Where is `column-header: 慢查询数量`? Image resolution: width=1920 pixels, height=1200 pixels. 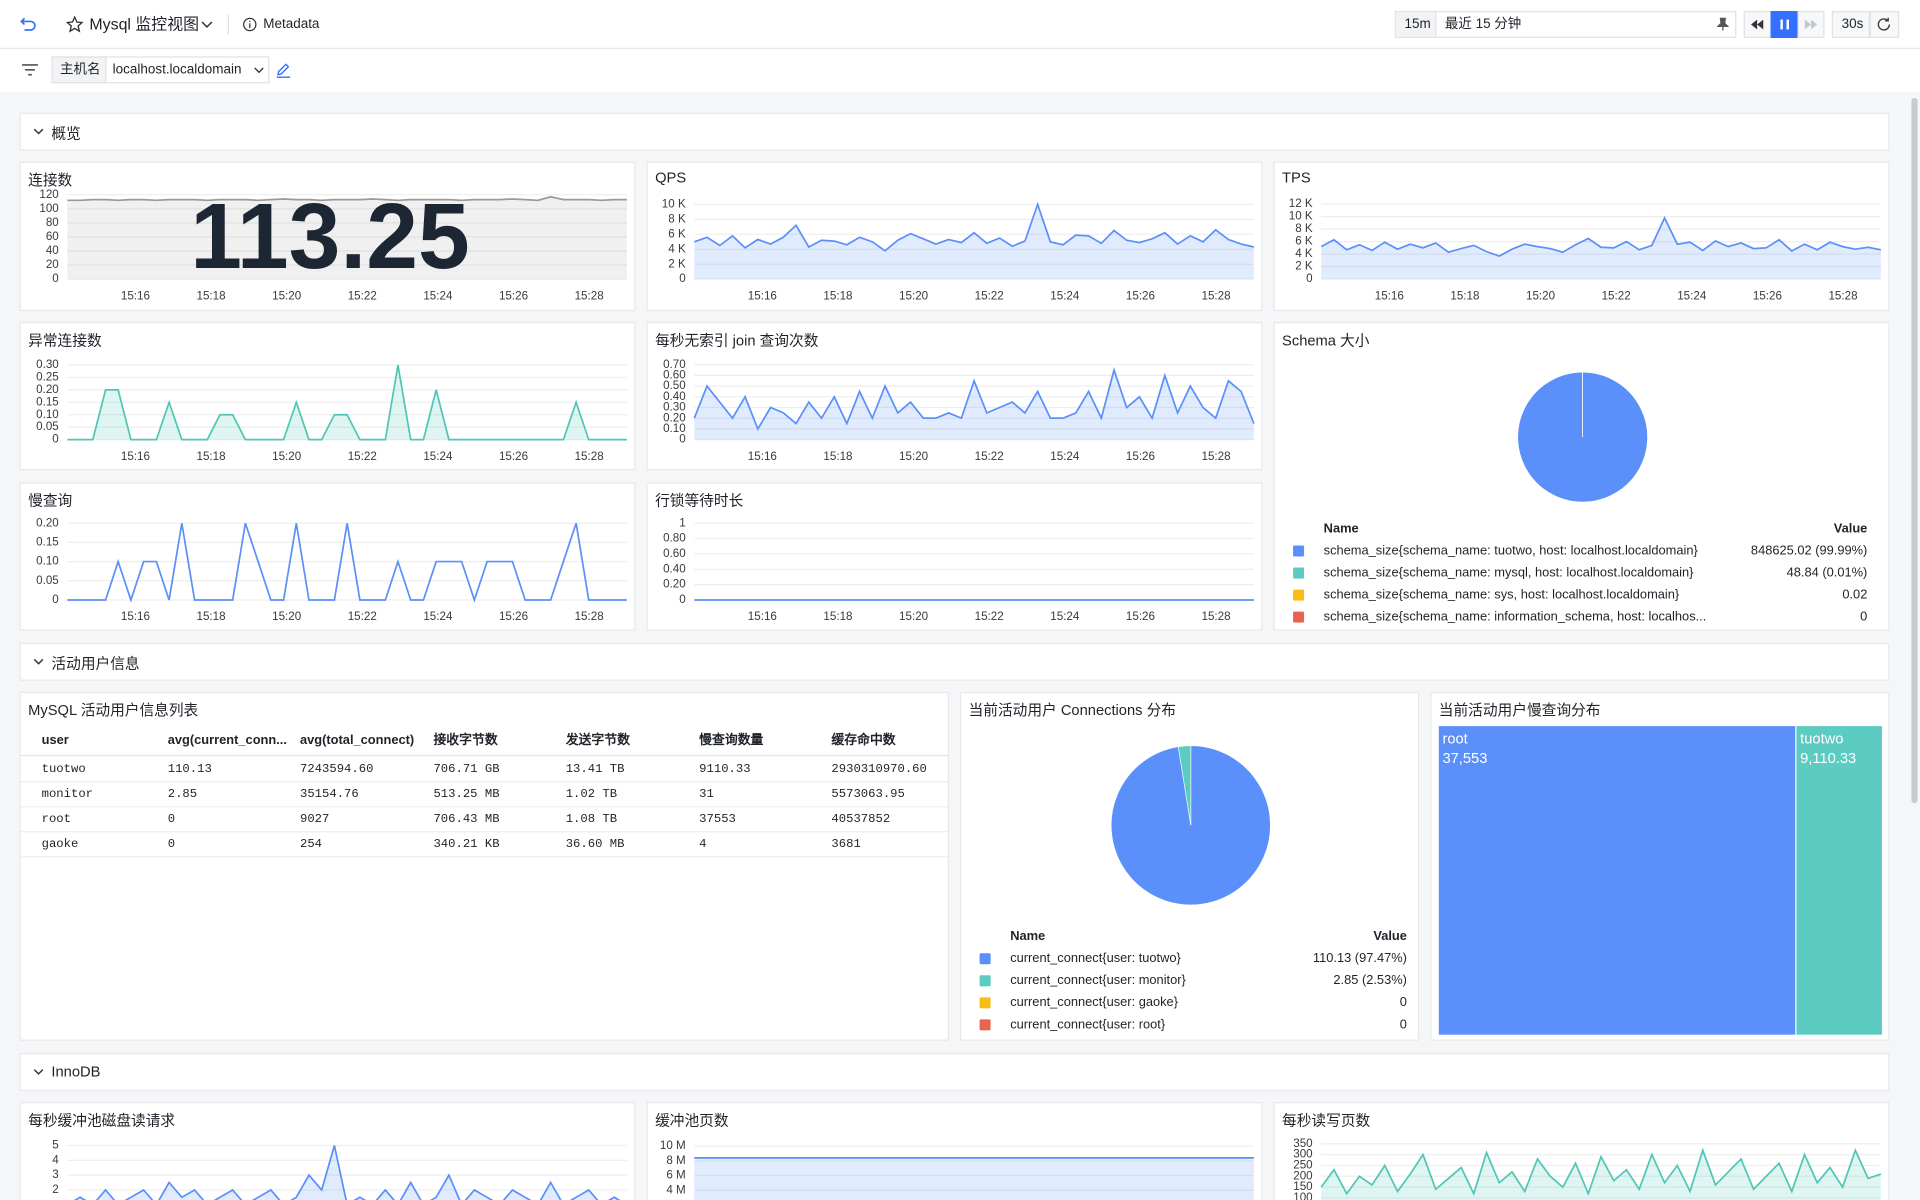
column-header: 慢查询数量 is located at coordinates (731, 739).